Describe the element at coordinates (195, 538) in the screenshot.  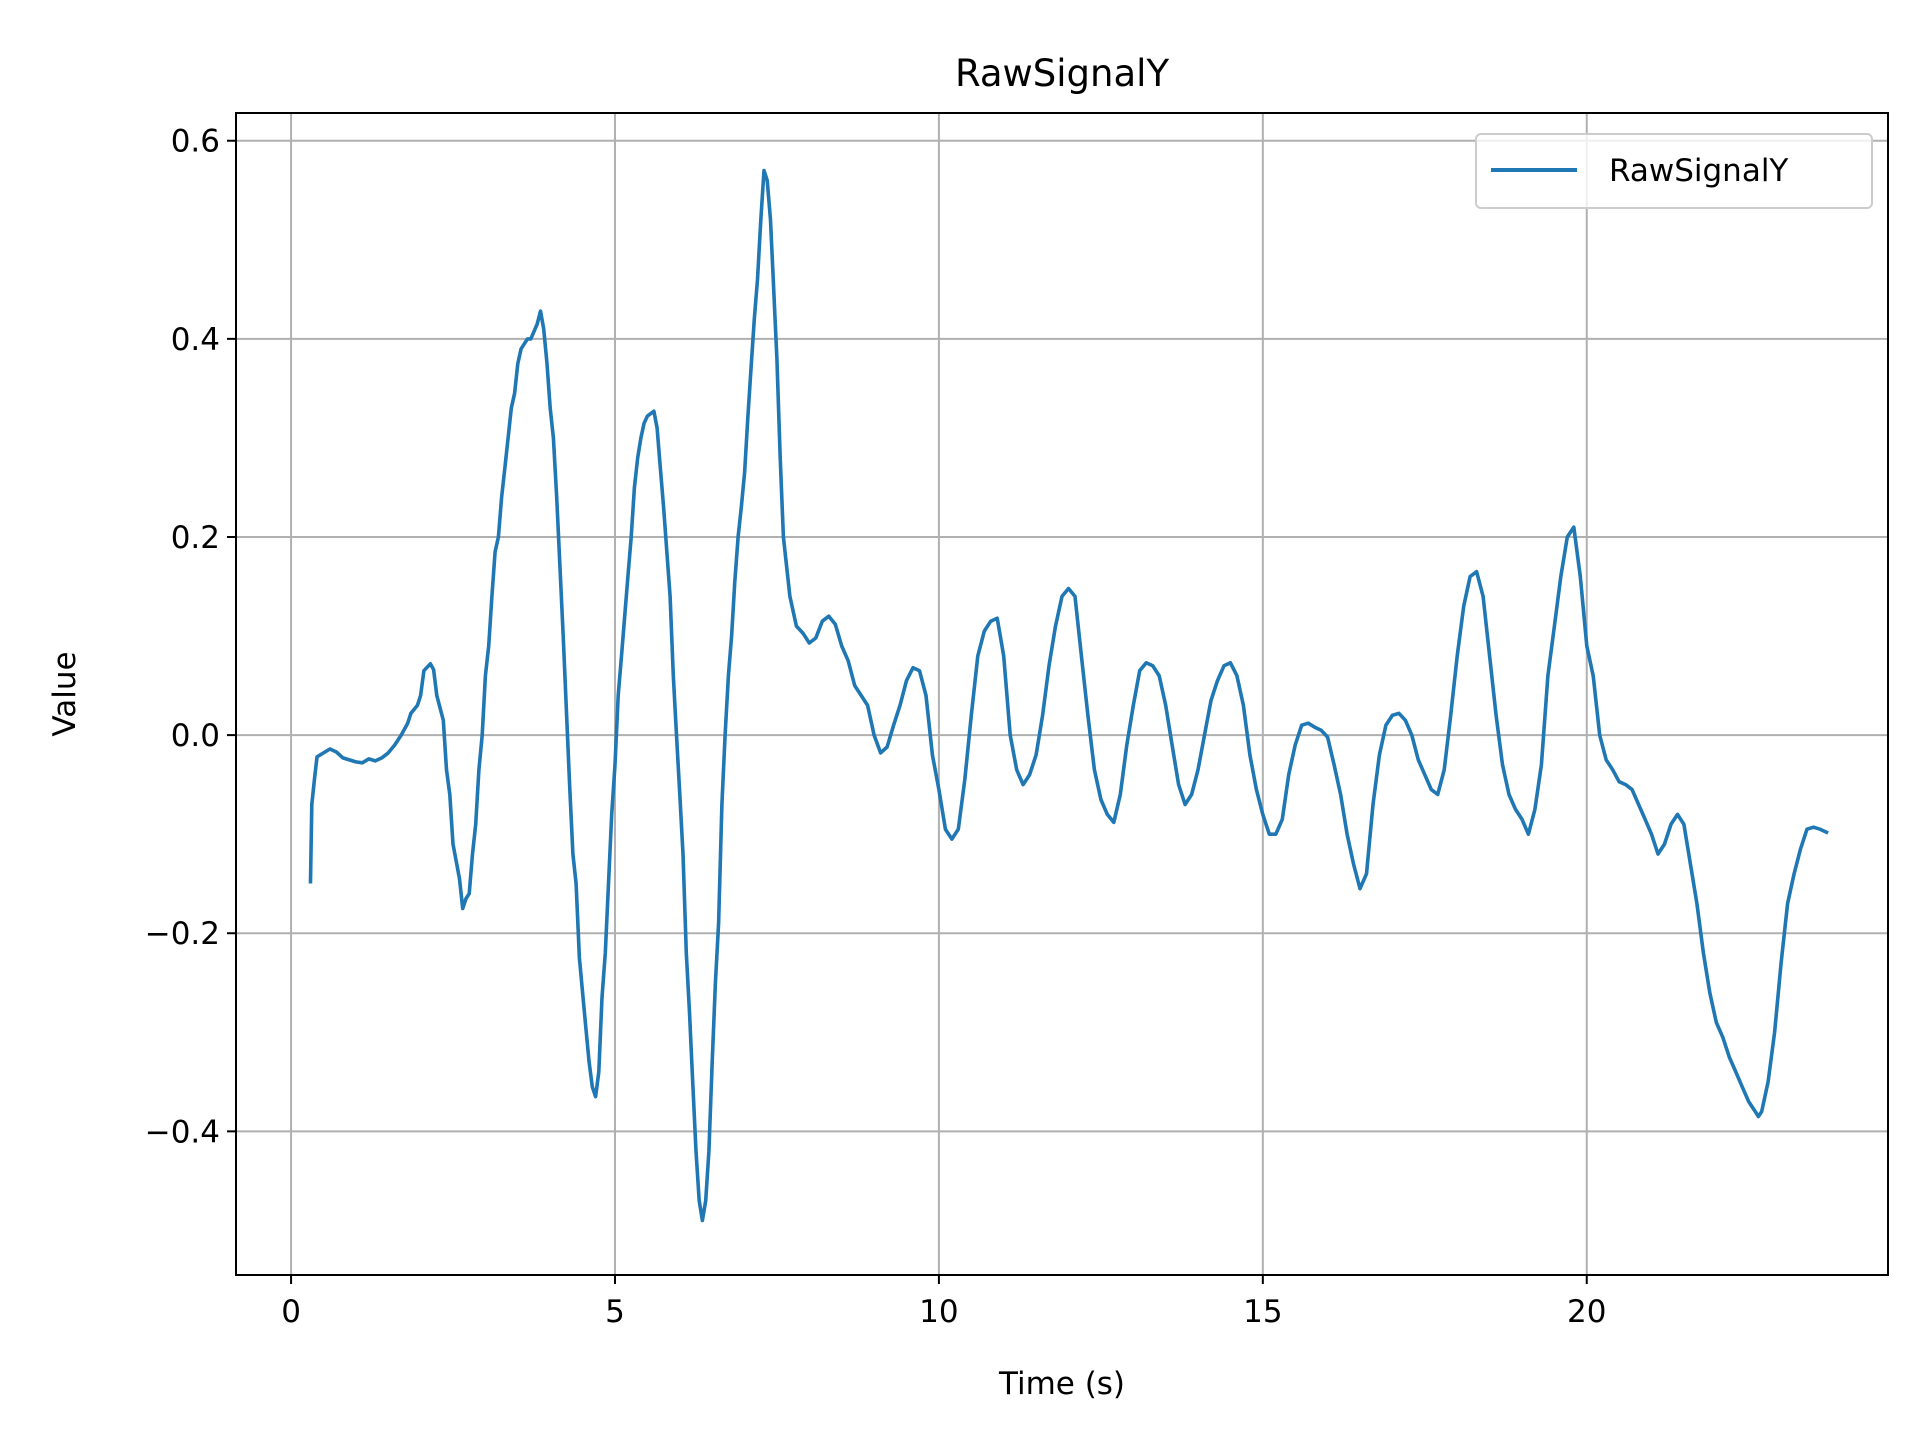
I see `y-tick-label: 0.2` at that location.